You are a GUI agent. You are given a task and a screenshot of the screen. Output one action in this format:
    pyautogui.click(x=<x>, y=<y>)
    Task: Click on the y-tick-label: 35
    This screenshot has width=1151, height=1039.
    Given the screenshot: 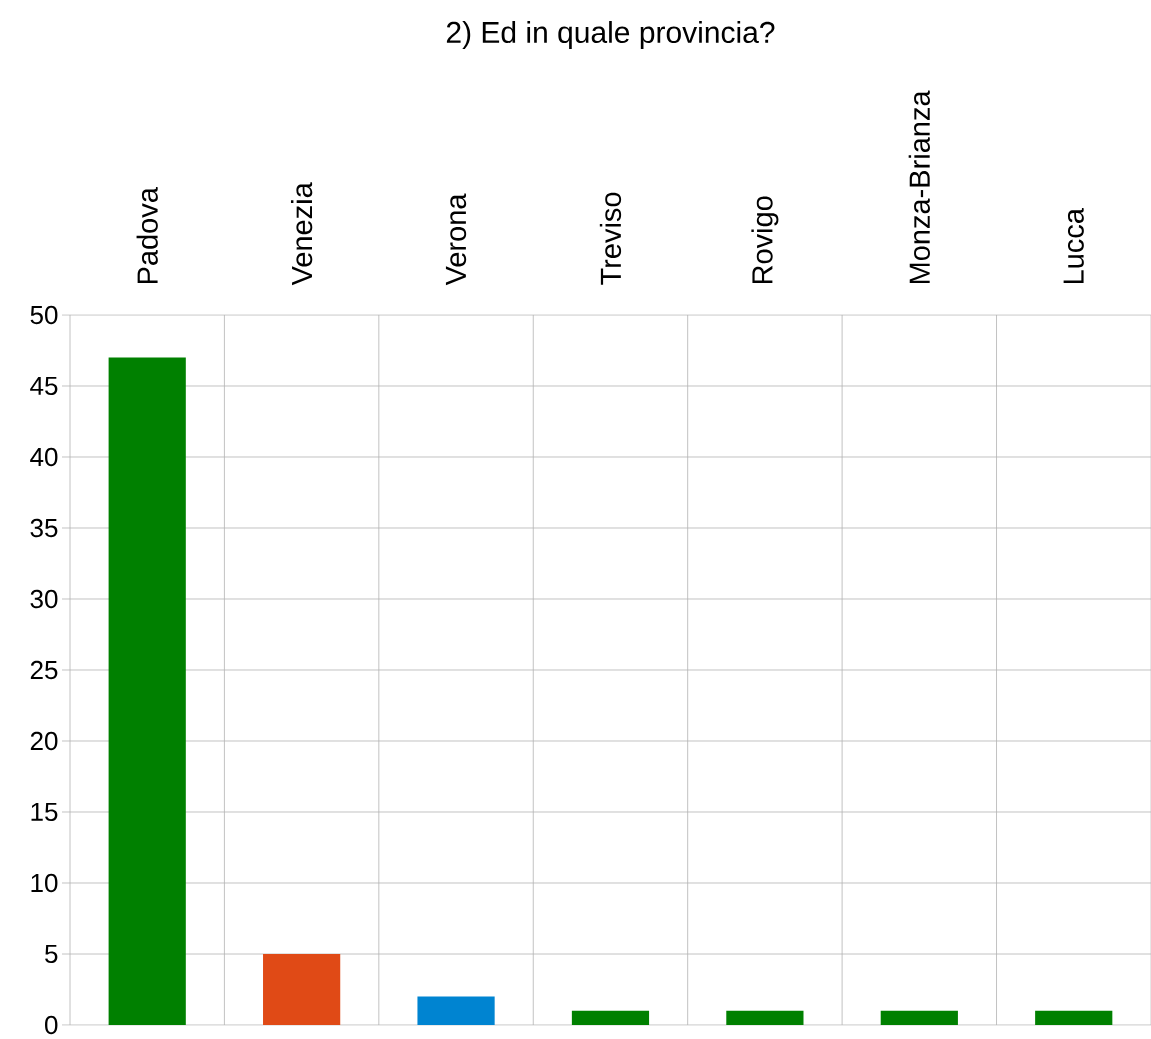 What is the action you would take?
    pyautogui.click(x=44, y=528)
    